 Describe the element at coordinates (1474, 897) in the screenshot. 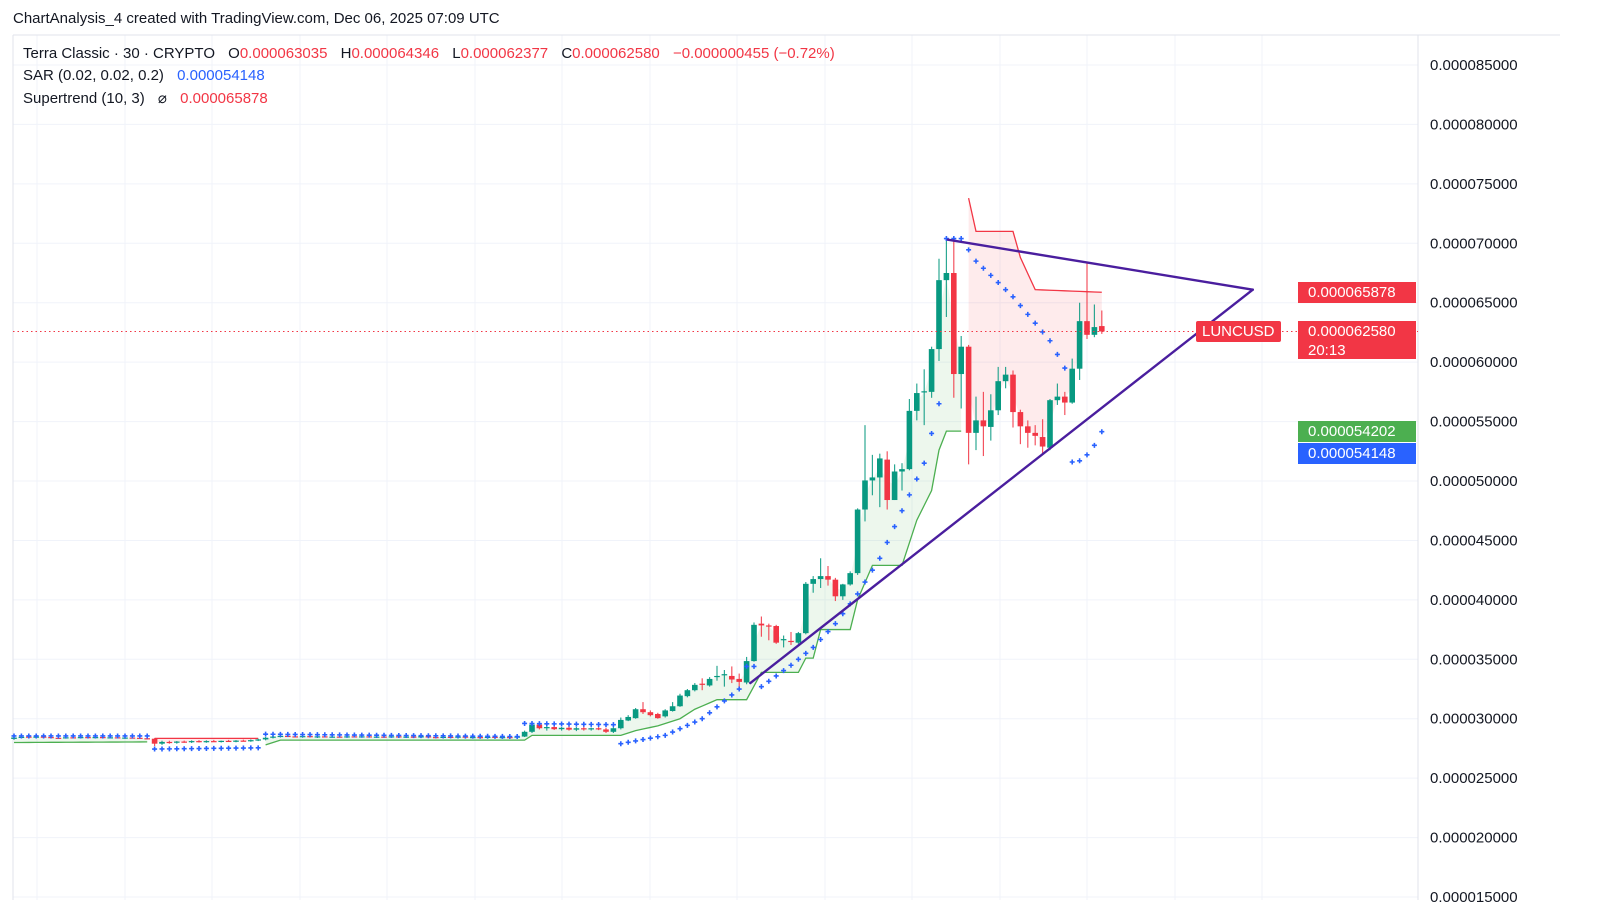

I see `price-tick-label: 0.000015000` at that location.